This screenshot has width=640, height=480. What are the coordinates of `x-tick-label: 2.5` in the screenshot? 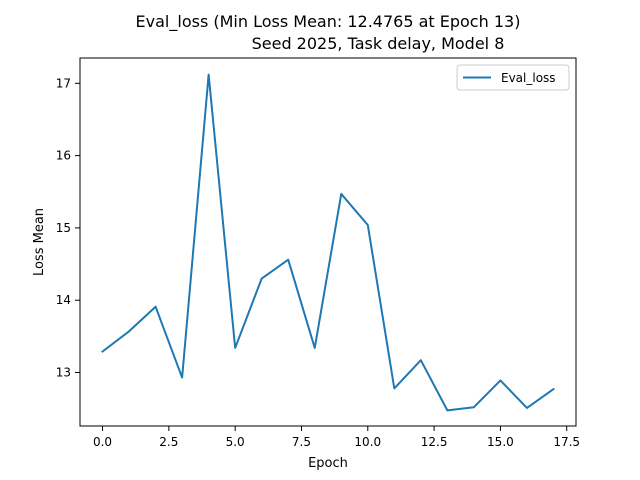 It's located at (168, 442).